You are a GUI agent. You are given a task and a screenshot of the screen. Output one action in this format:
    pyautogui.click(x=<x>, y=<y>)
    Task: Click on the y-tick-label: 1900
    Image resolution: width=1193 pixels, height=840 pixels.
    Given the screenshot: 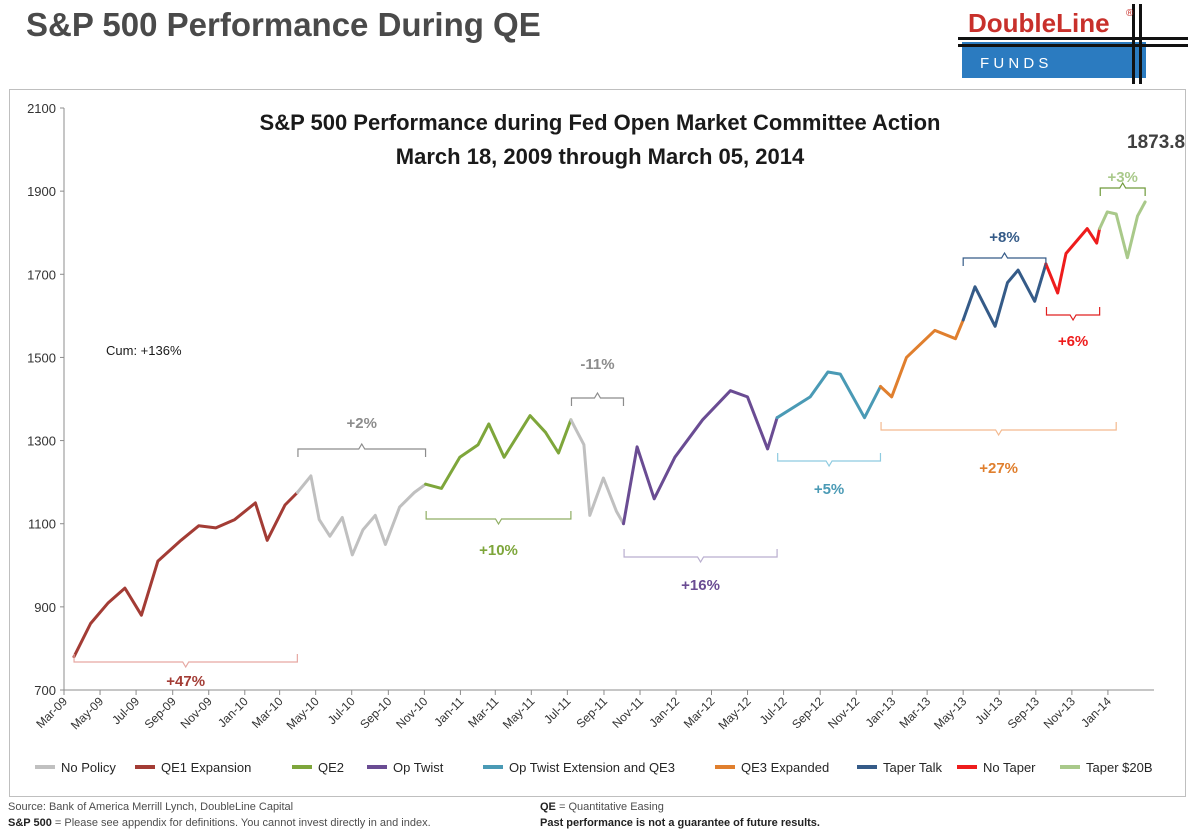 What is the action you would take?
    pyautogui.click(x=41, y=191)
    